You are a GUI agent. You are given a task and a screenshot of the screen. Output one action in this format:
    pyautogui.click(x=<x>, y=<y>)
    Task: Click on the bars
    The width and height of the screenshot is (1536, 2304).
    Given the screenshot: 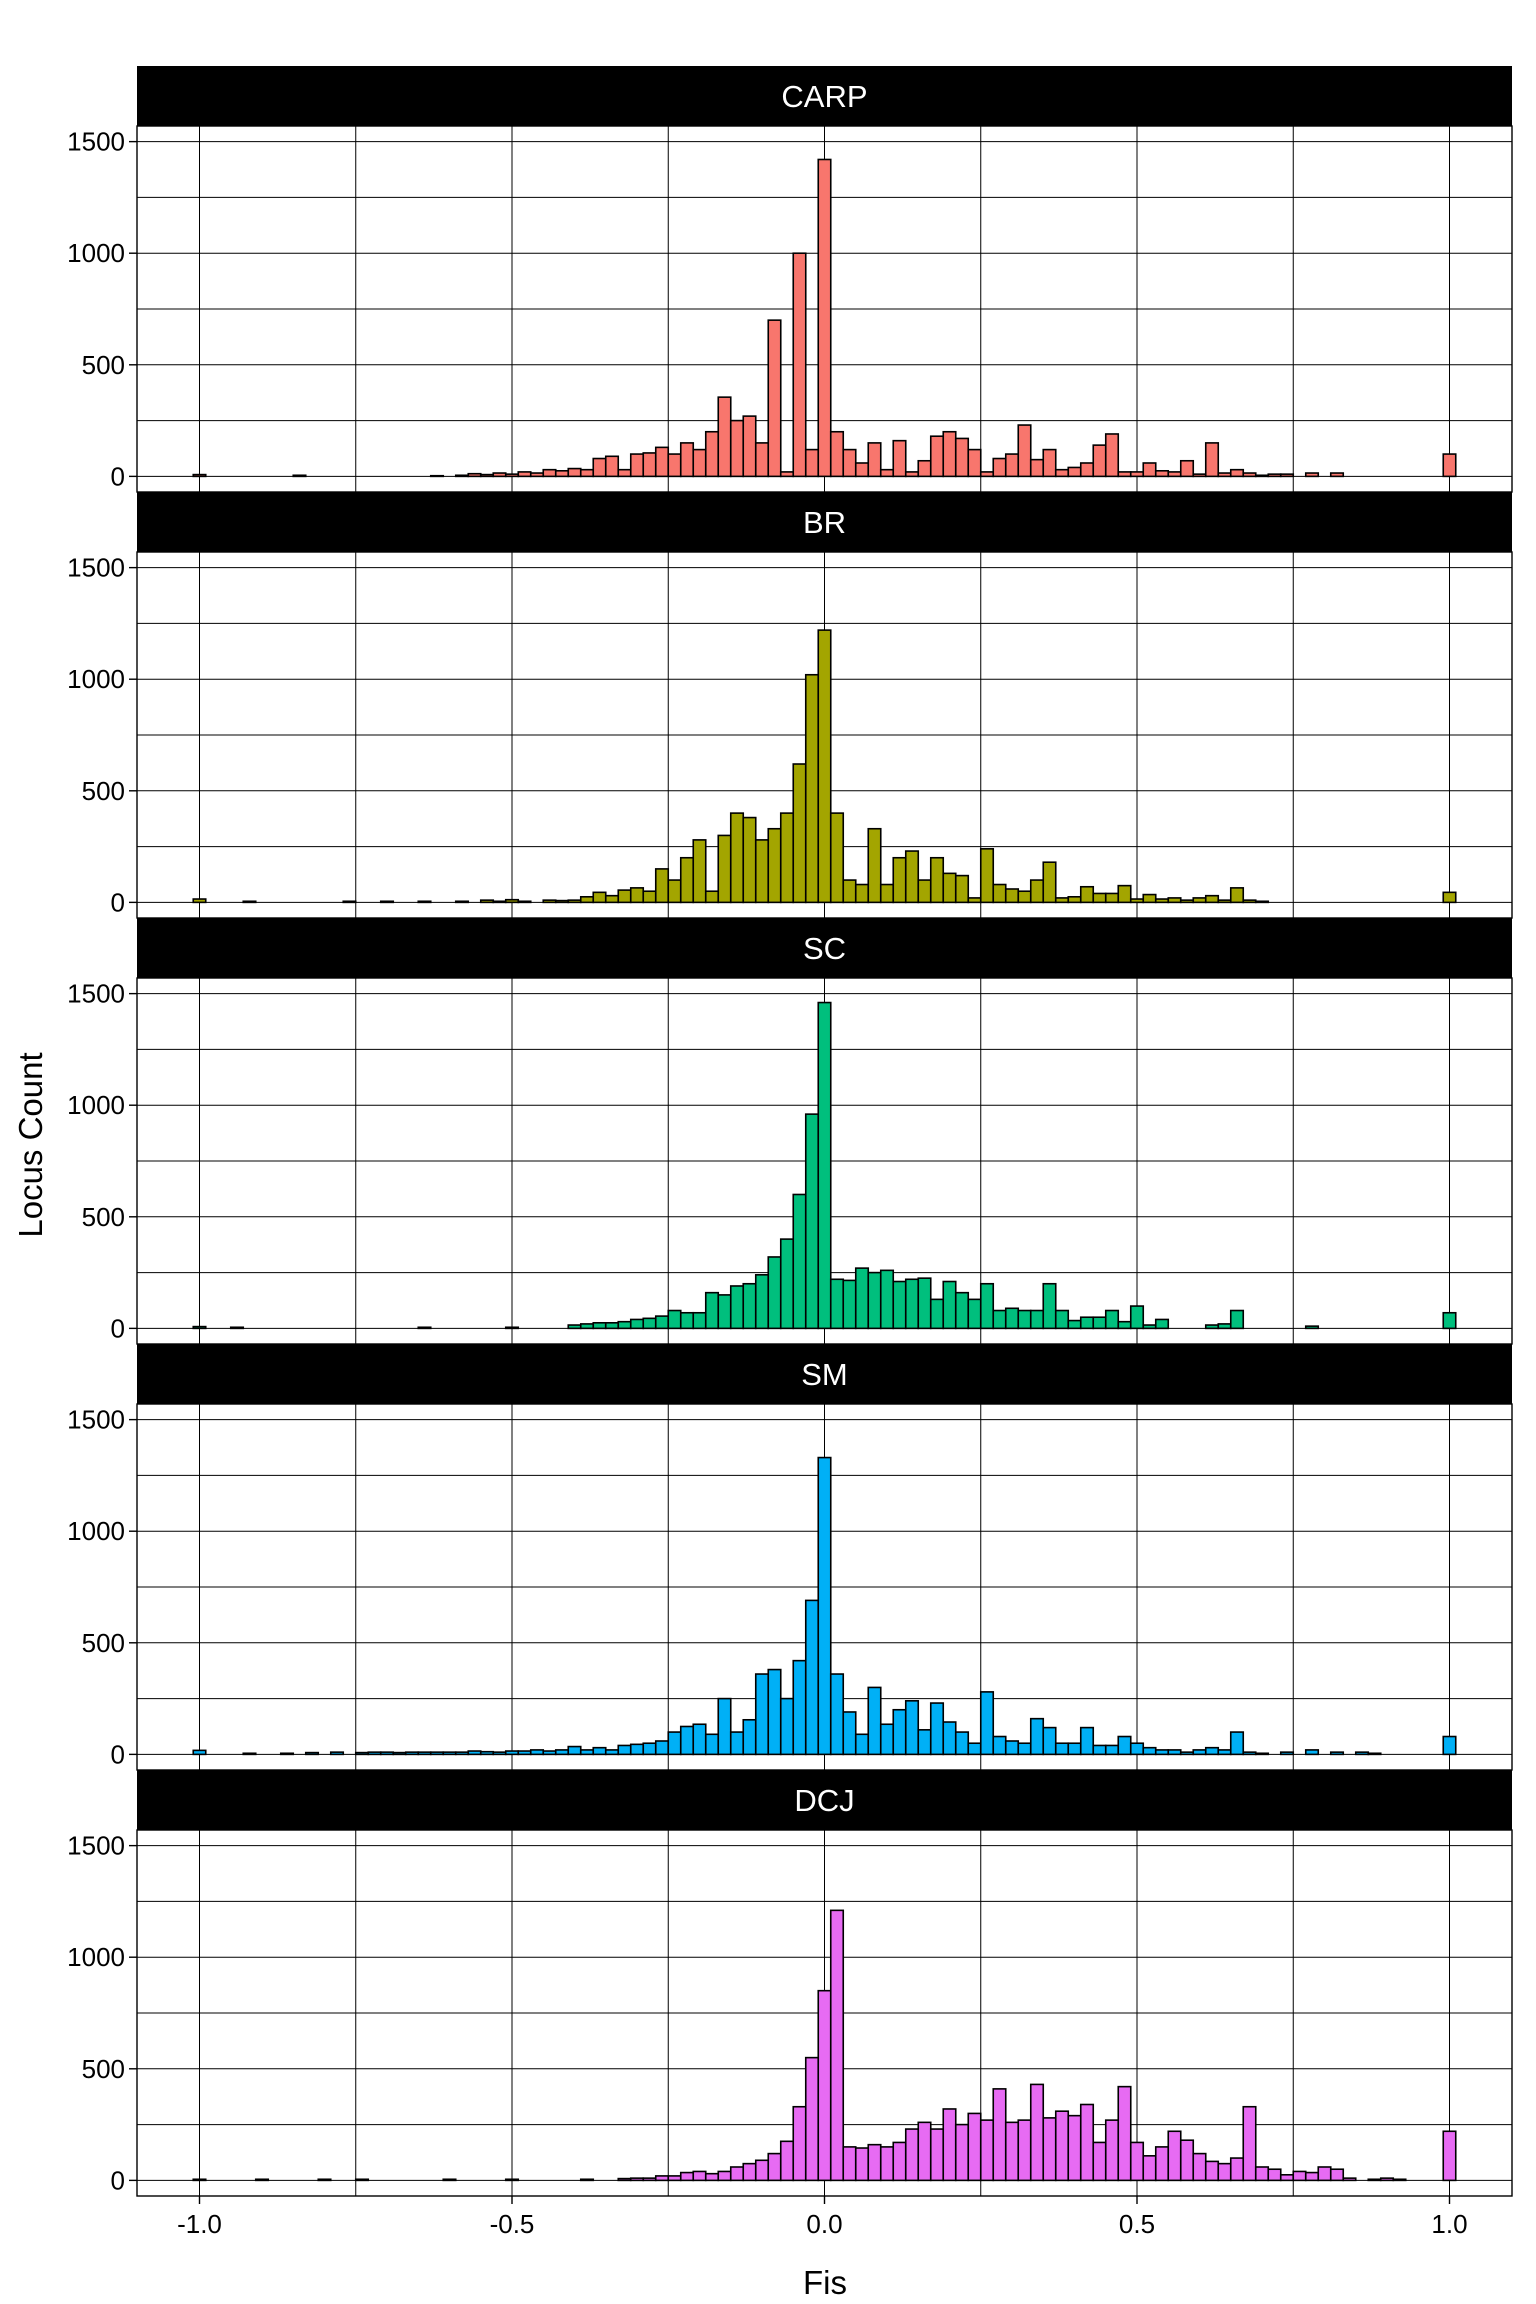 What is the action you would take?
    pyautogui.click(x=824, y=1165)
    